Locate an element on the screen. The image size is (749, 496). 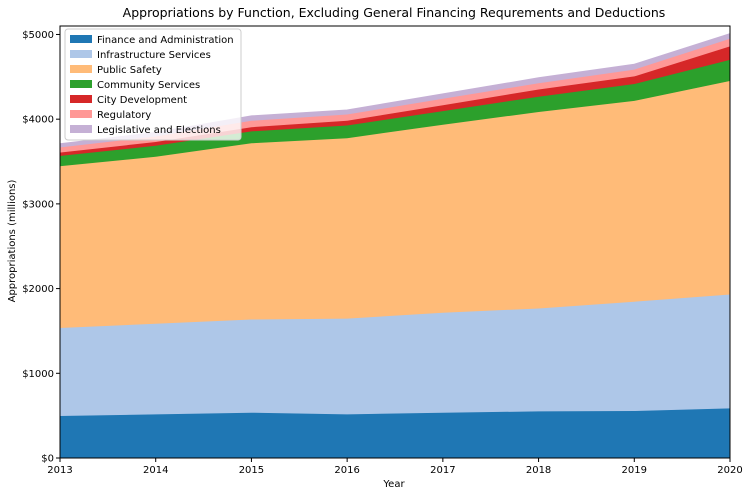
legend-label: City Development is located at coordinates (142, 100).